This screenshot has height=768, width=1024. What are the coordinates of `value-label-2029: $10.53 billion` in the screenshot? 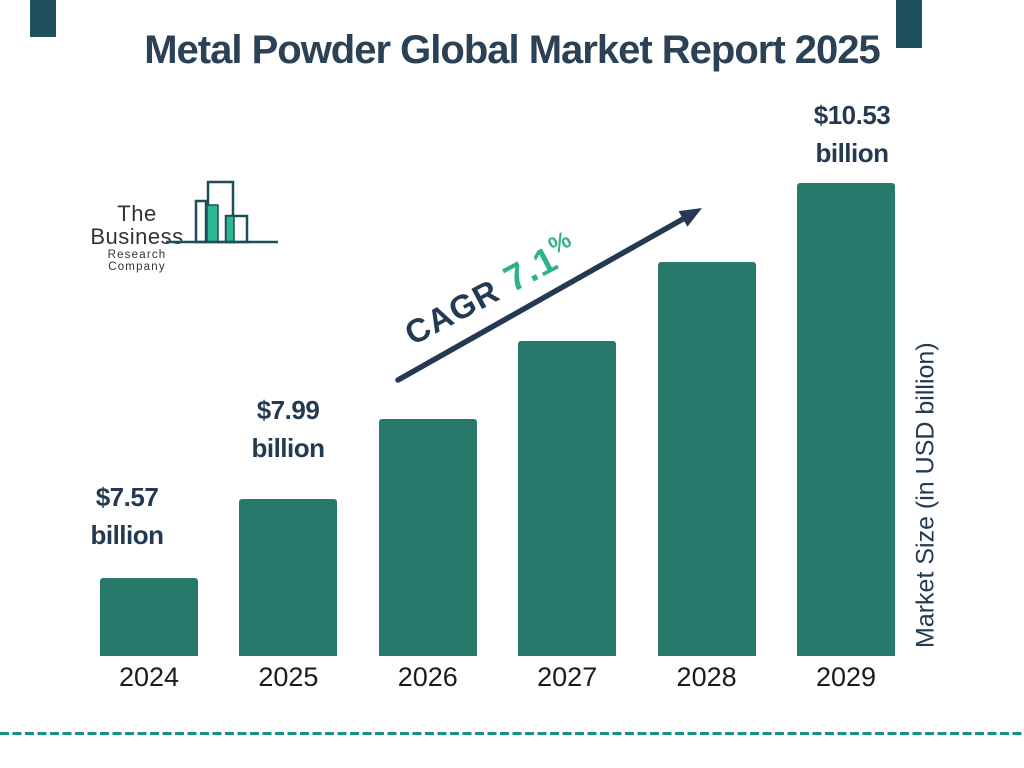 It's located at (852, 134).